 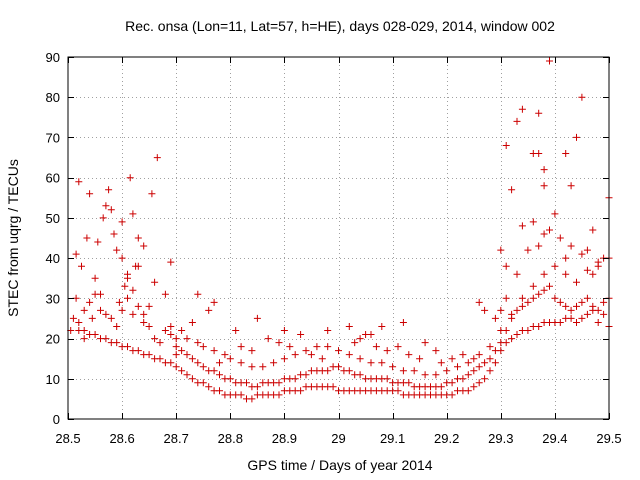 I want to click on x-tick-label: 28.8, so click(x=230, y=438).